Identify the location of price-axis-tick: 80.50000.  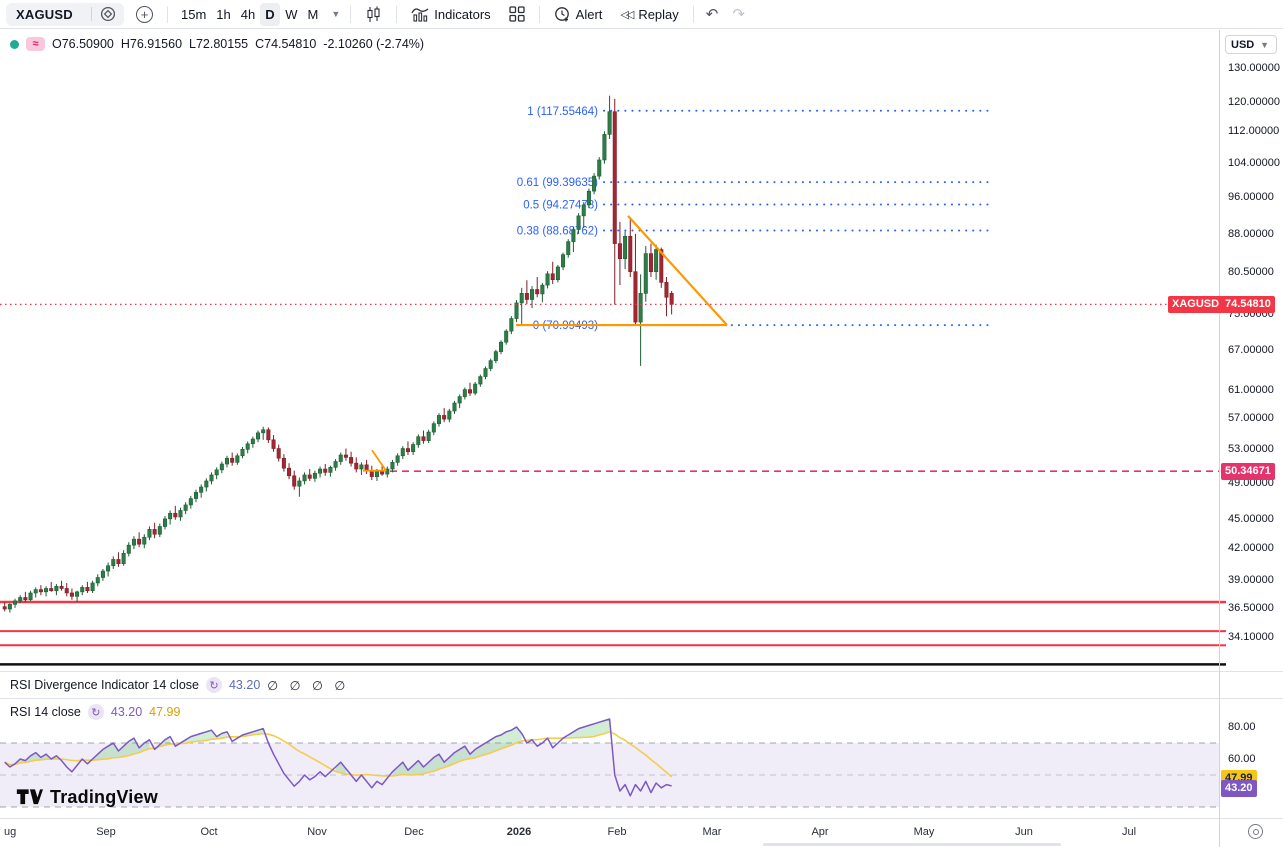
(1251, 271).